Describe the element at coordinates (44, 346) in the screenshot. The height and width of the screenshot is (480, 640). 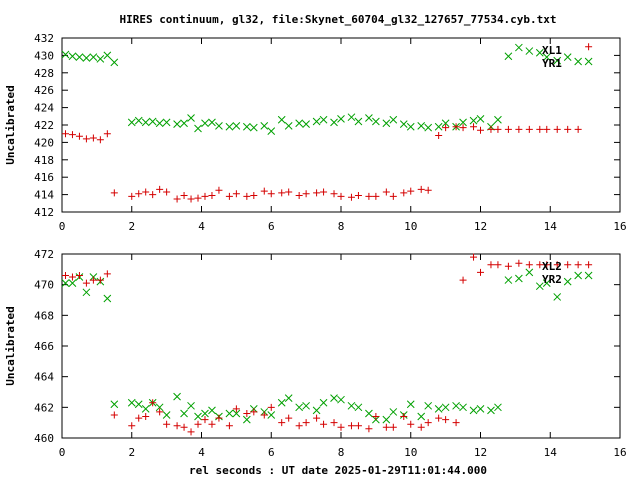
I see `y-tick-label: 466` at that location.